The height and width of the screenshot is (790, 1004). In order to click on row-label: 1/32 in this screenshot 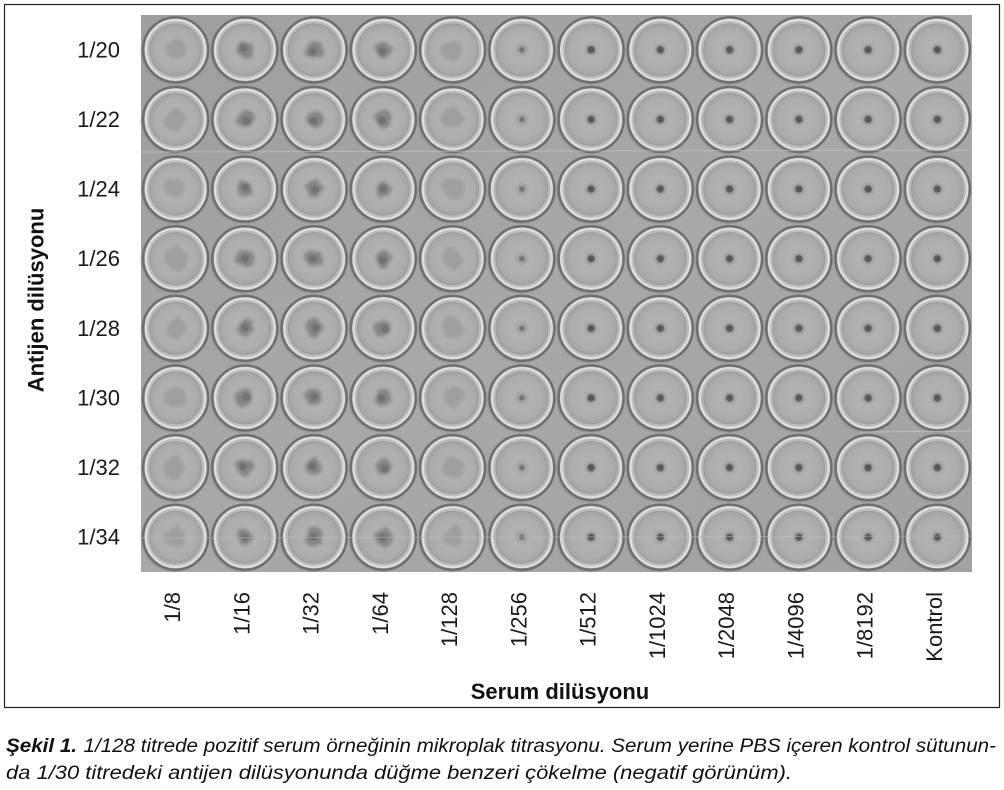, I will do `click(98, 467)`.